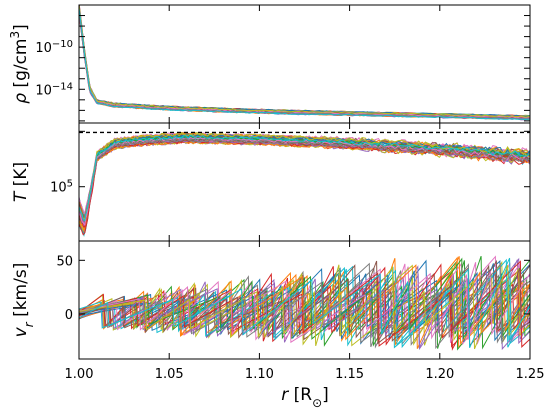 The width and height of the screenshot is (550, 410). What do you see at coordinates (79, 374) in the screenshot?
I see `x-tick-label: 1.00` at bounding box center [79, 374].